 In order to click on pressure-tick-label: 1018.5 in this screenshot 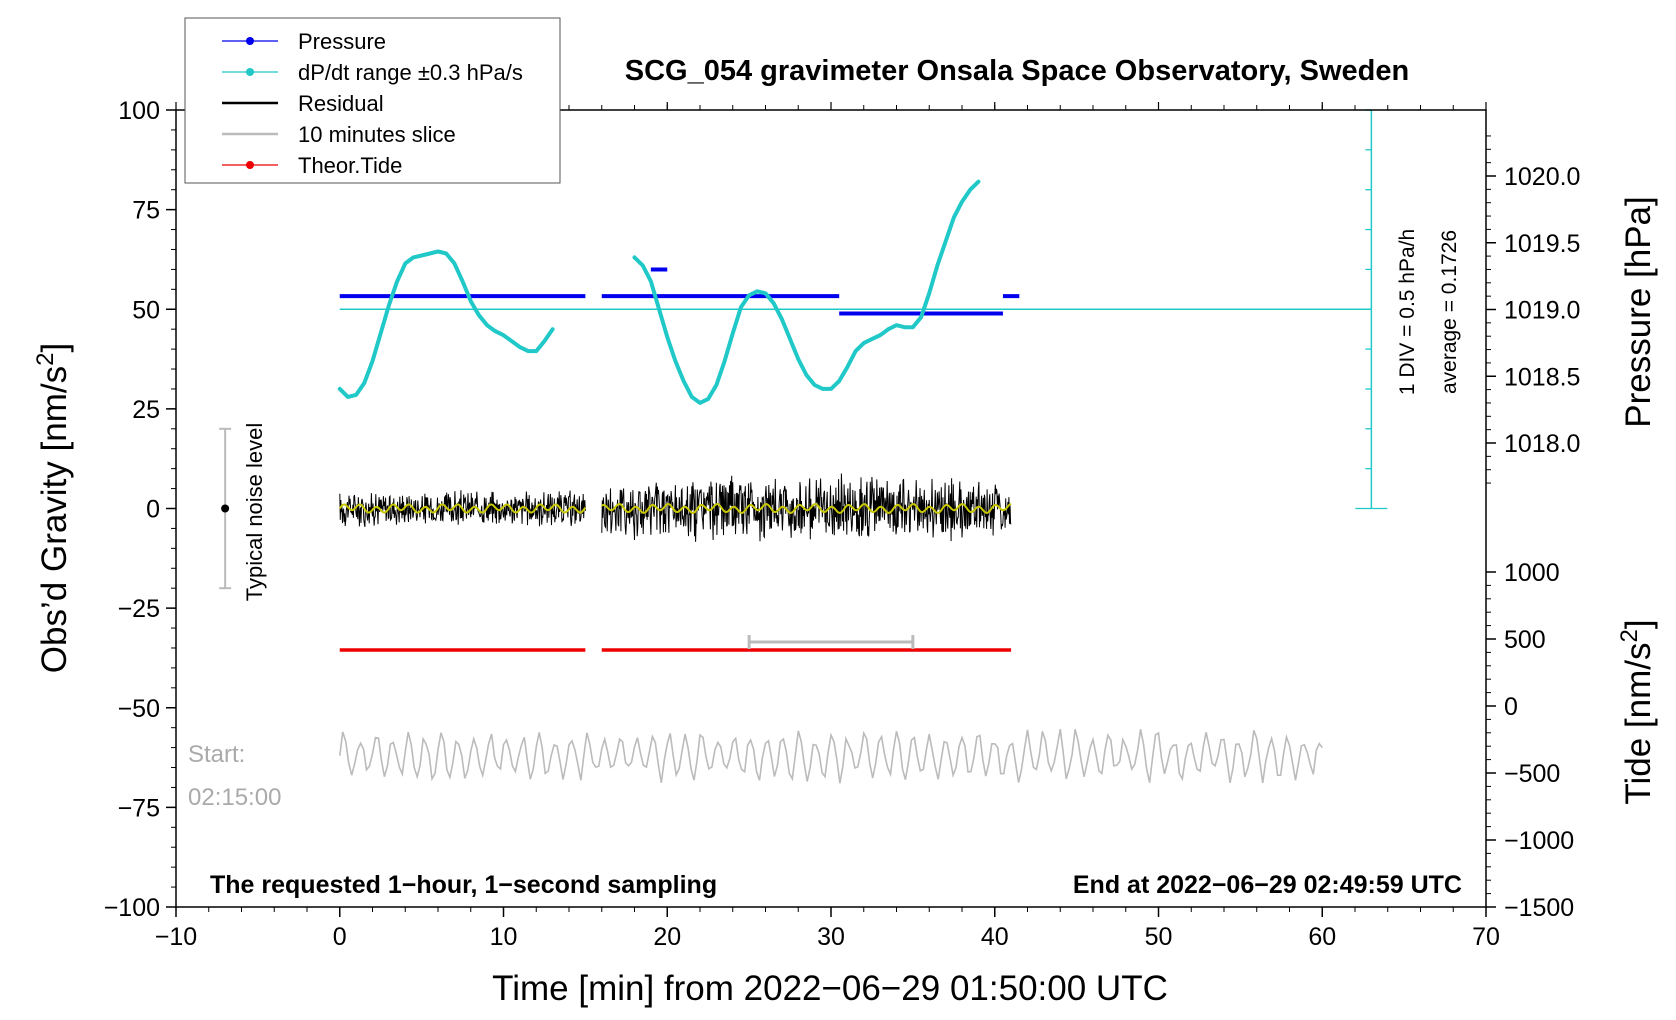, I will do `click(1542, 377)`.